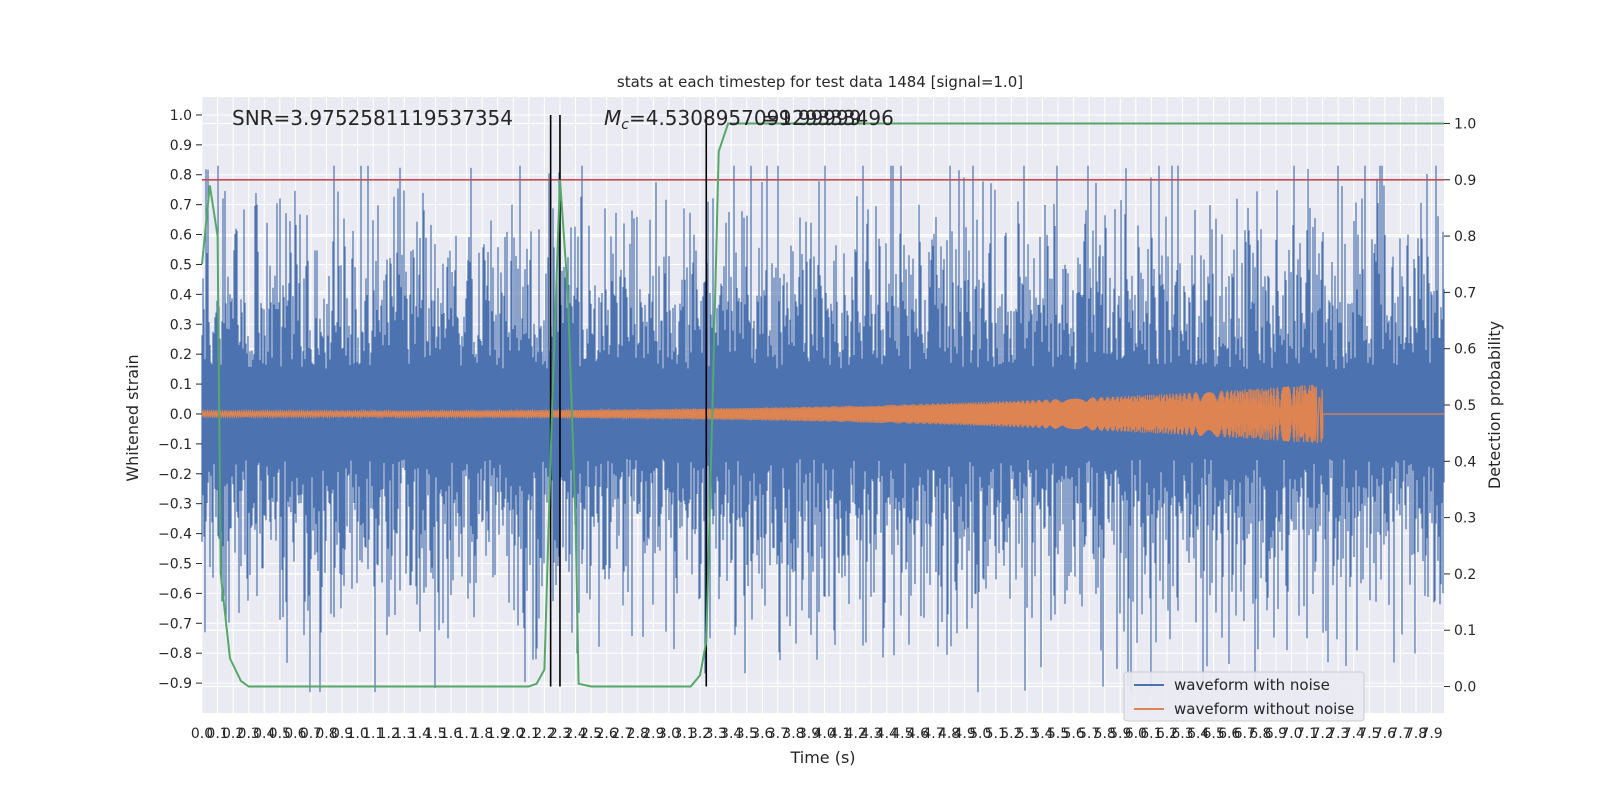  What do you see at coordinates (295, 734) in the screenshot?
I see `x-tick-label: 0.6` at bounding box center [295, 734].